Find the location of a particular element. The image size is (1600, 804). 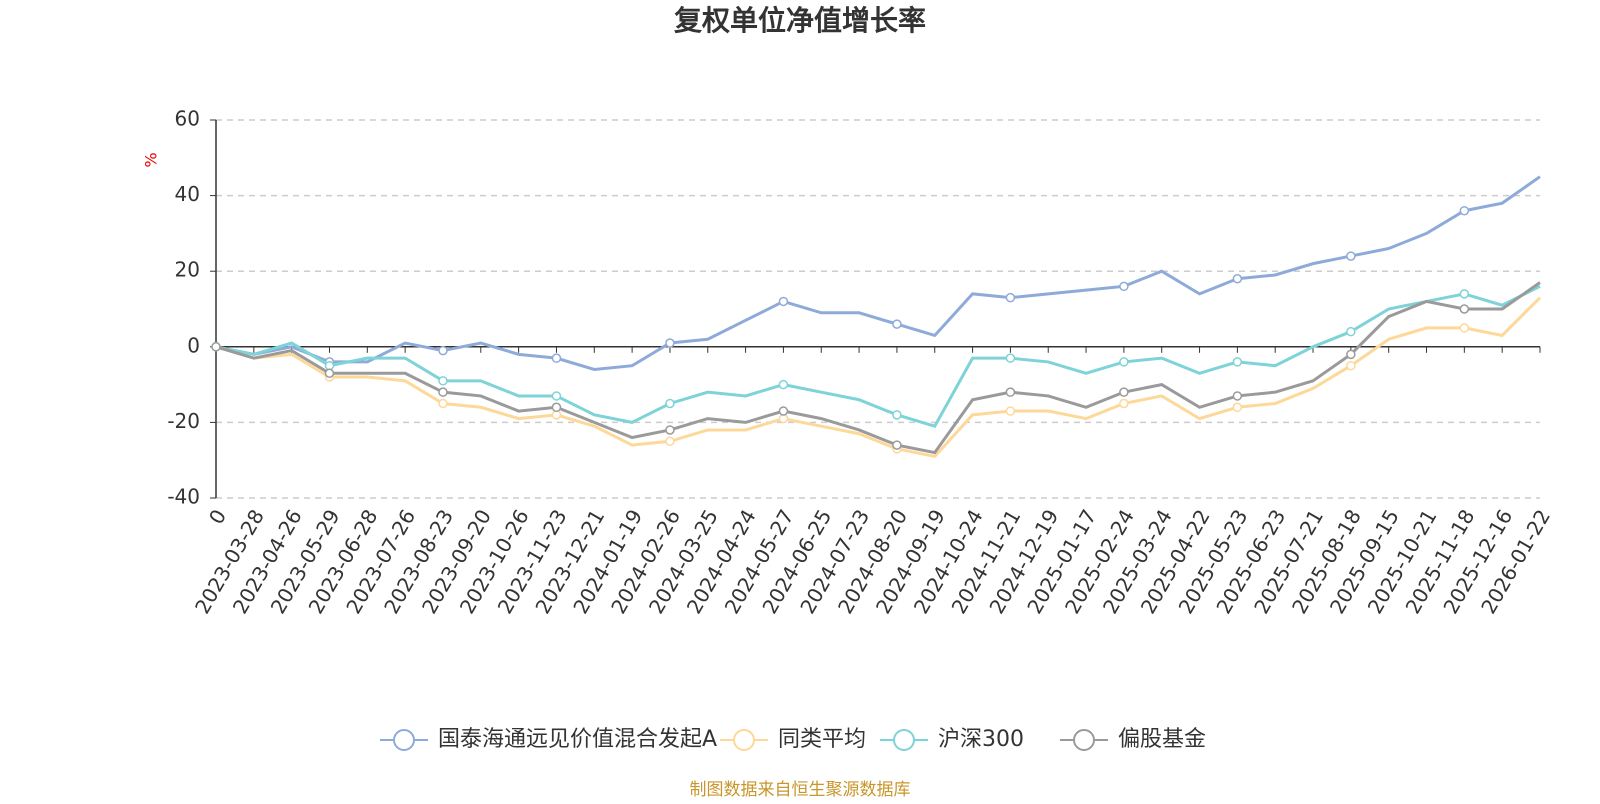

legend-label: 国泰海通远见价值混合发起A is located at coordinates (577, 739).